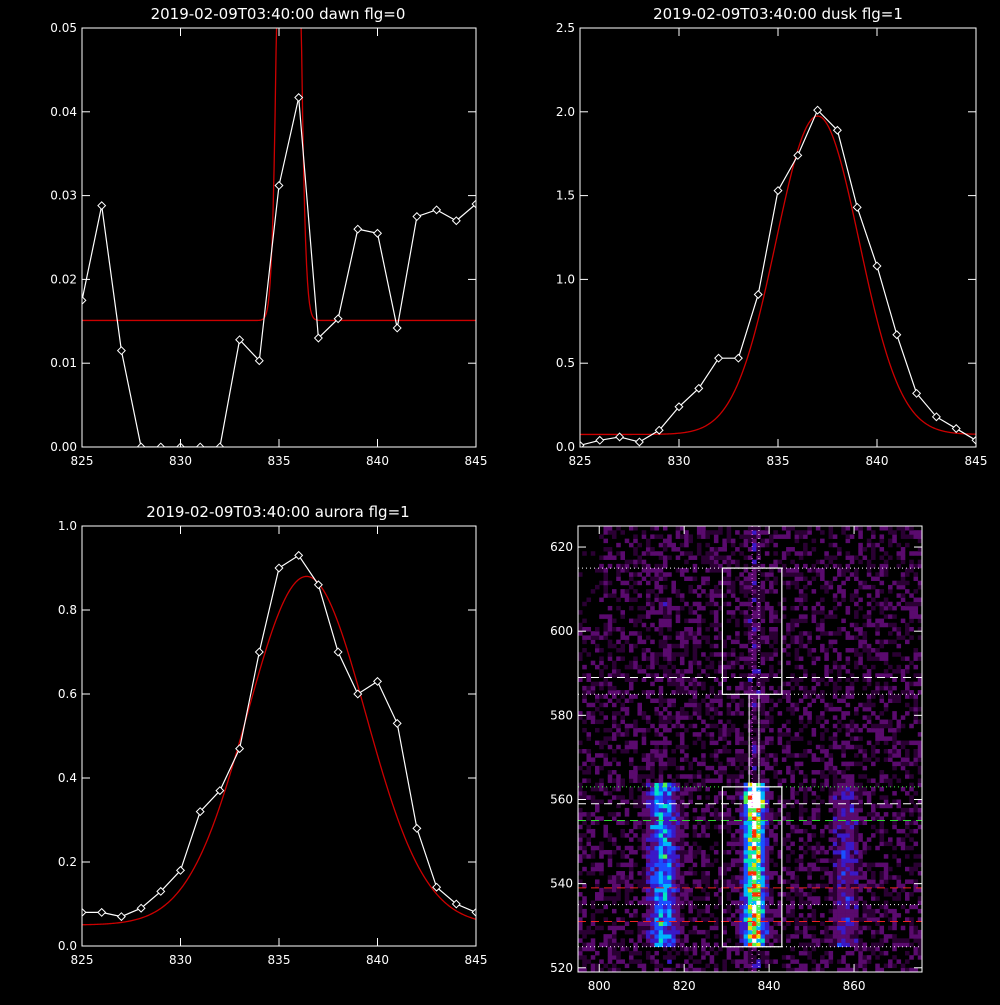 This screenshot has height=1005, width=1000. Describe the element at coordinates (82, 461) in the screenshot. I see `dawn-x-tick-label: 825` at that location.